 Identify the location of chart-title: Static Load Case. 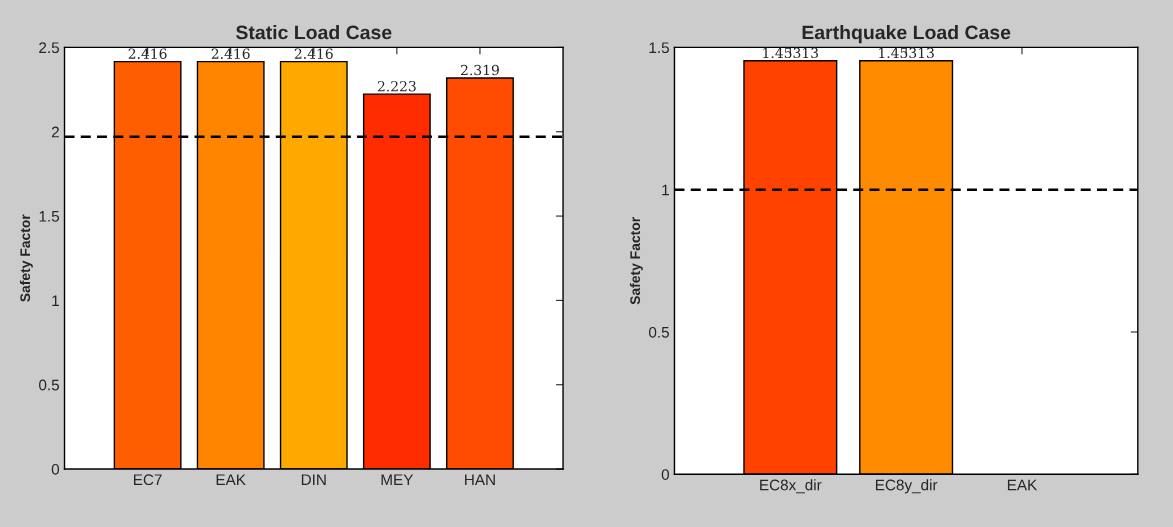
(314, 32).